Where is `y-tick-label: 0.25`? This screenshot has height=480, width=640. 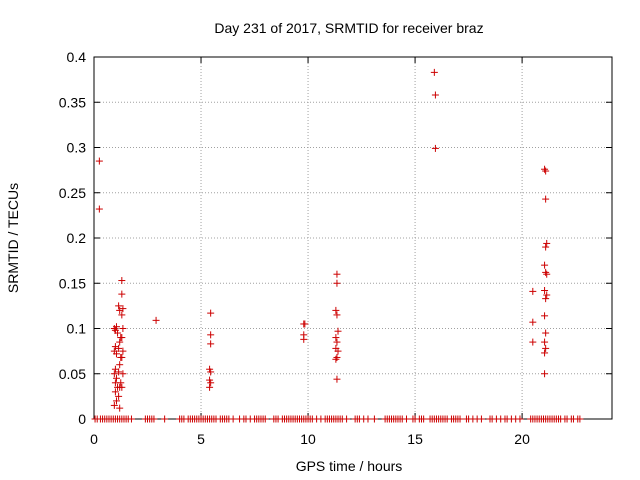 y-tick-label: 0.25 is located at coordinates (72, 193).